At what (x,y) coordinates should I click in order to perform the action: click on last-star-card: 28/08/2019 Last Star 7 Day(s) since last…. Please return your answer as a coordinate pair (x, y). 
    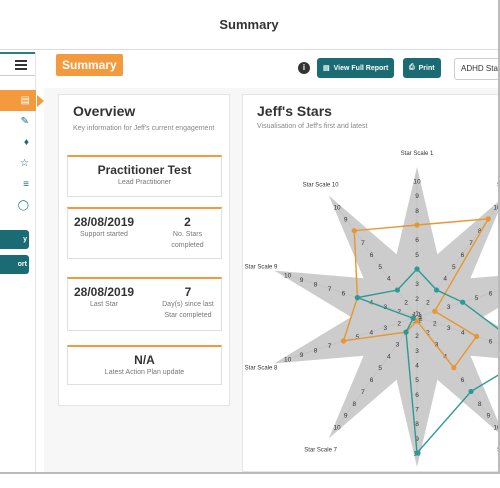
    Looking at the image, I should click on (144, 304).